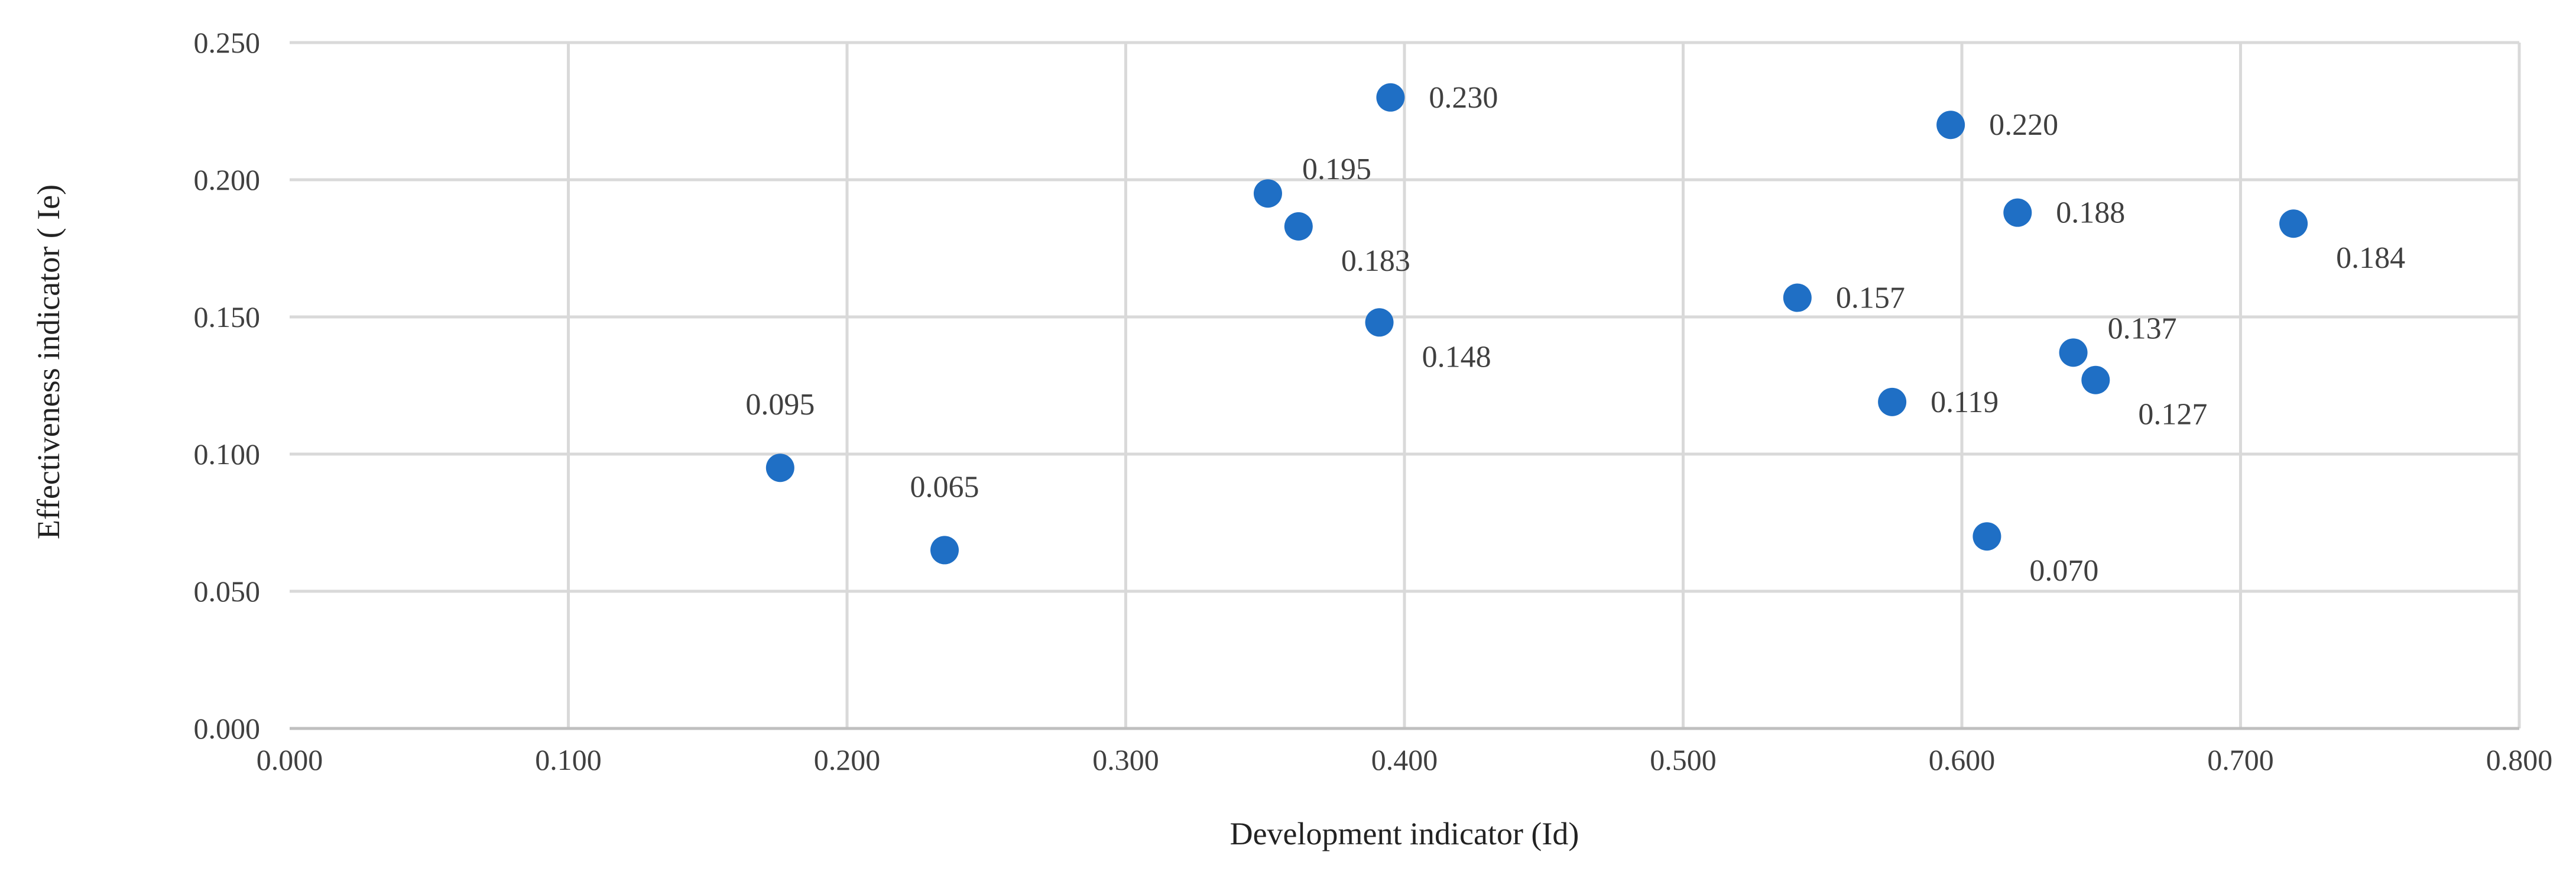 The image size is (2576, 881). What do you see at coordinates (1404, 759) in the screenshot?
I see `x-tick-label: 0.400` at bounding box center [1404, 759].